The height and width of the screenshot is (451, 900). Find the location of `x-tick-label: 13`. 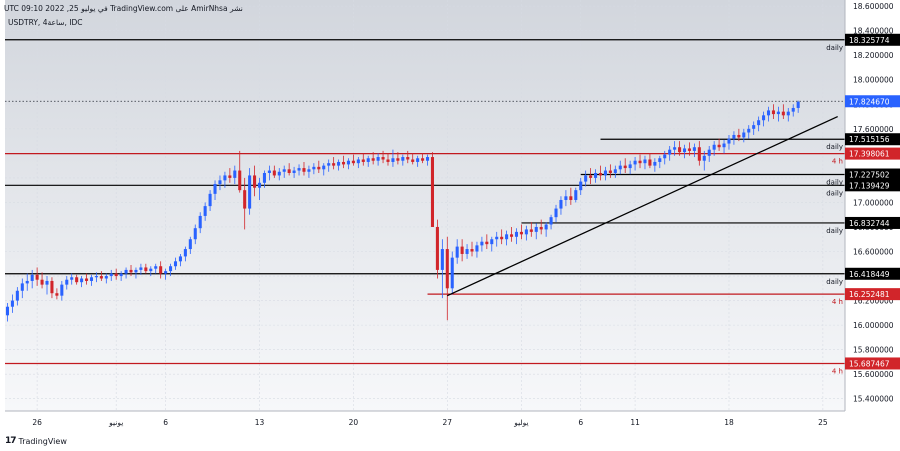

x-tick-label: 13 is located at coordinates (260, 422).